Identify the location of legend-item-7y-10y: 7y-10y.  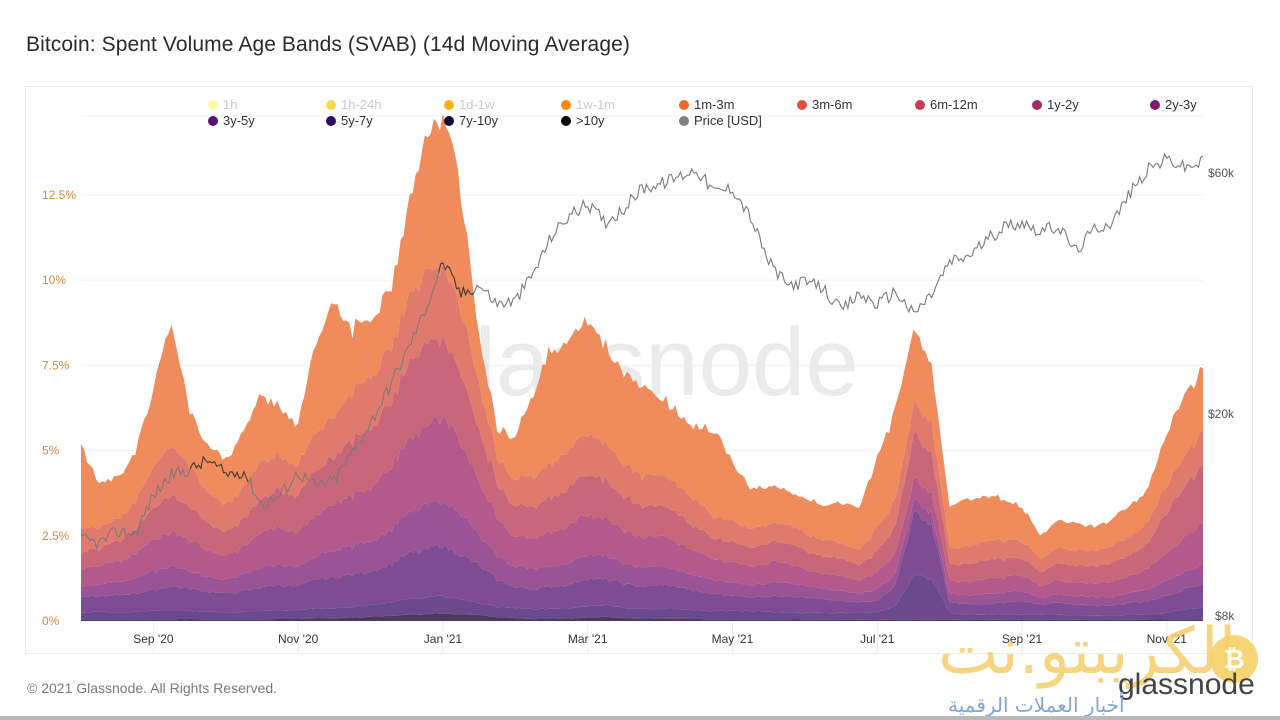
(471, 120).